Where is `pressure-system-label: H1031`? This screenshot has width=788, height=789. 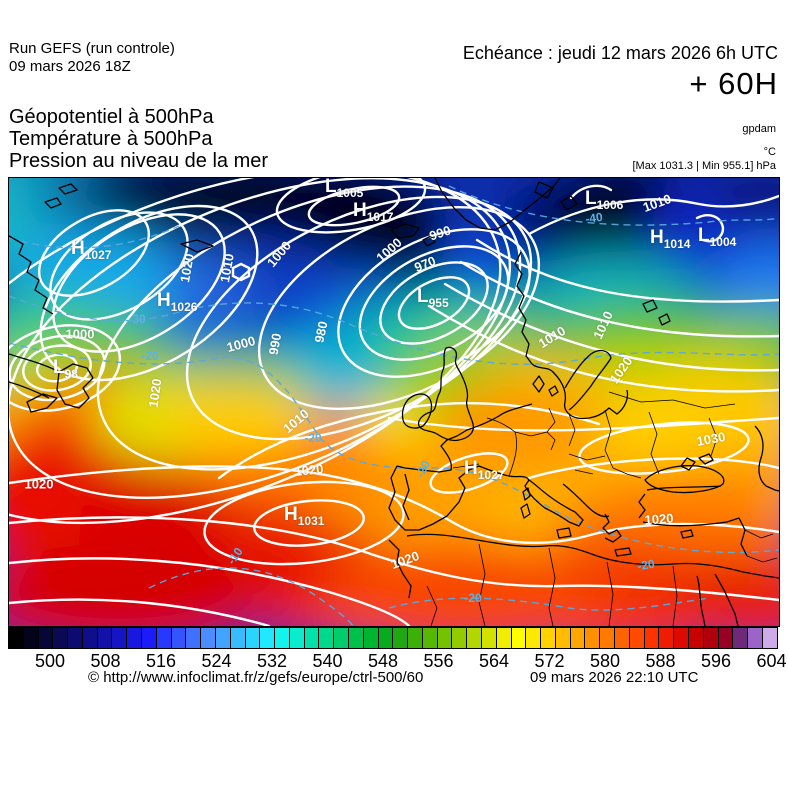 pressure-system-label: H1031 is located at coordinates (304, 516).